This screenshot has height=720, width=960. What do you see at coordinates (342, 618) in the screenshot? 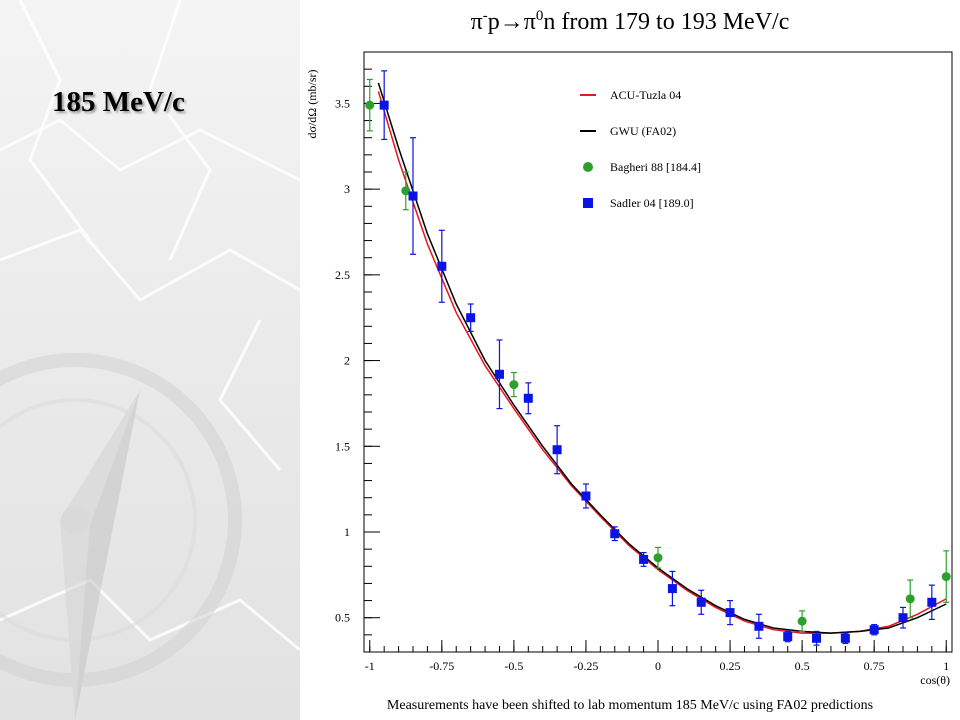
I see `y-tick-label: 0.5` at bounding box center [342, 618].